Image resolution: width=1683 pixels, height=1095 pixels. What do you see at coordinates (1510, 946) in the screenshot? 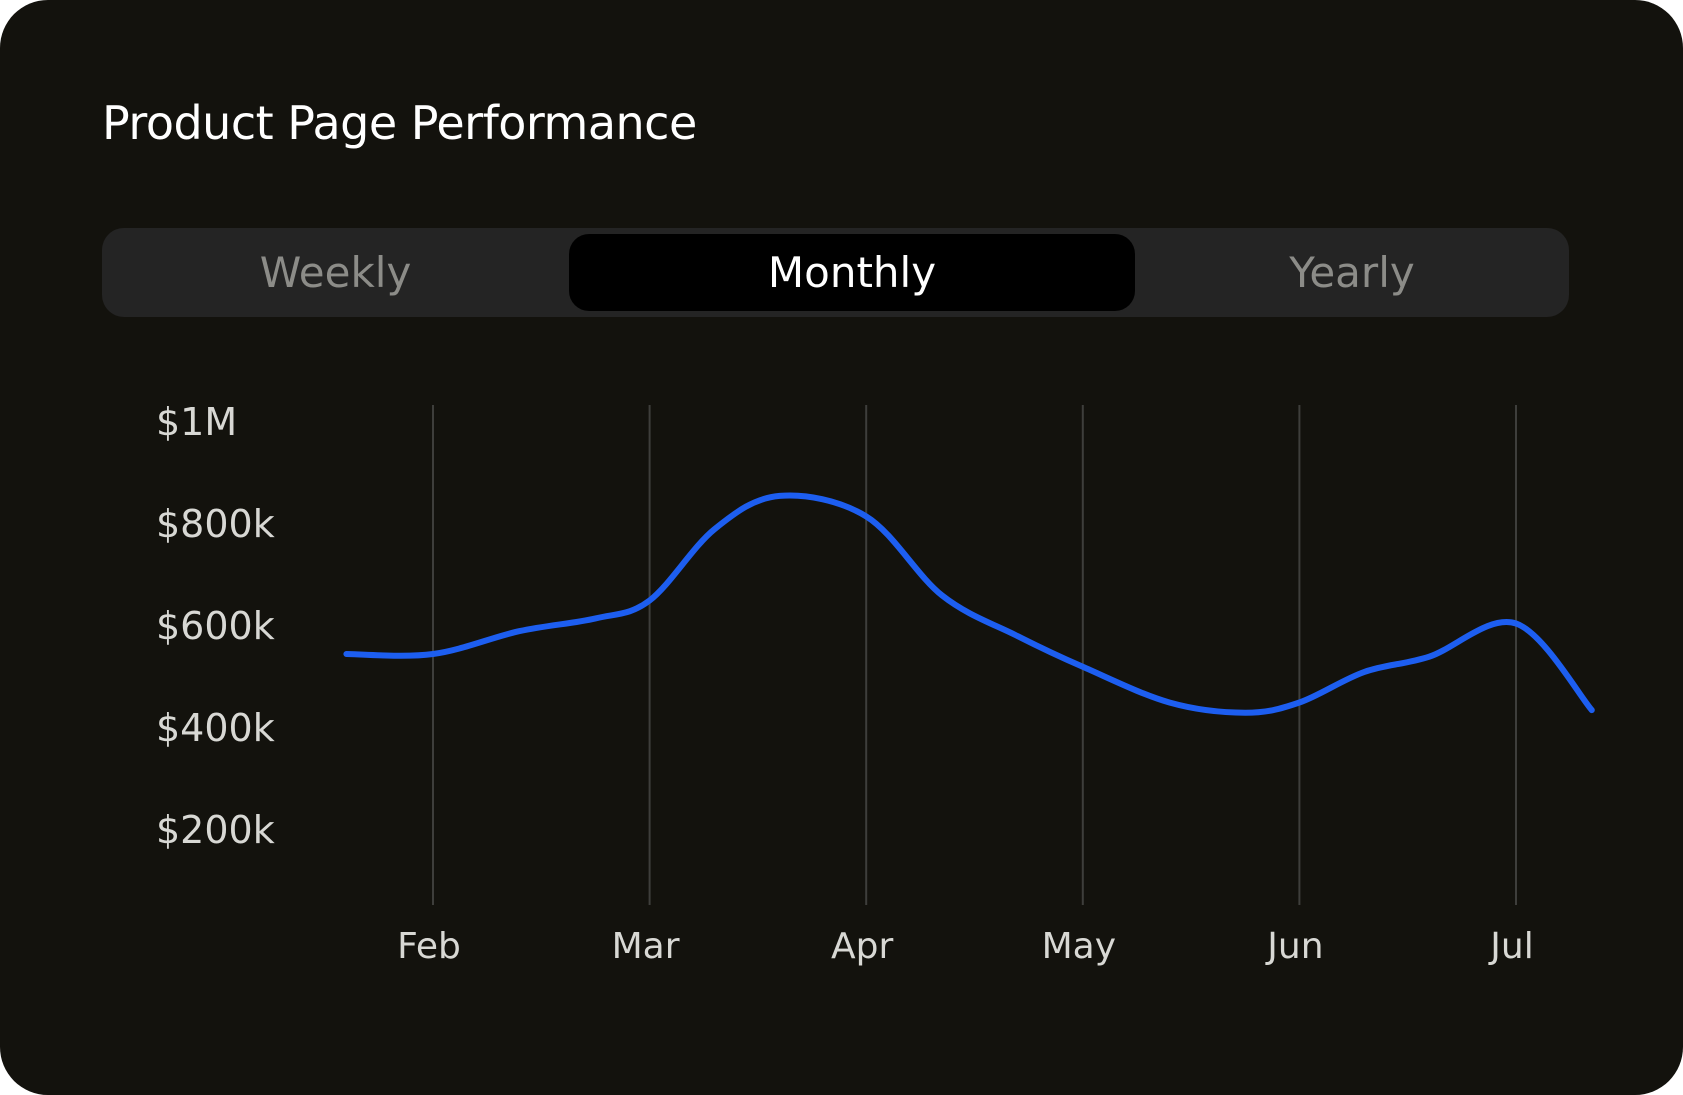
I see `x-tick-label: Jul` at bounding box center [1510, 946].